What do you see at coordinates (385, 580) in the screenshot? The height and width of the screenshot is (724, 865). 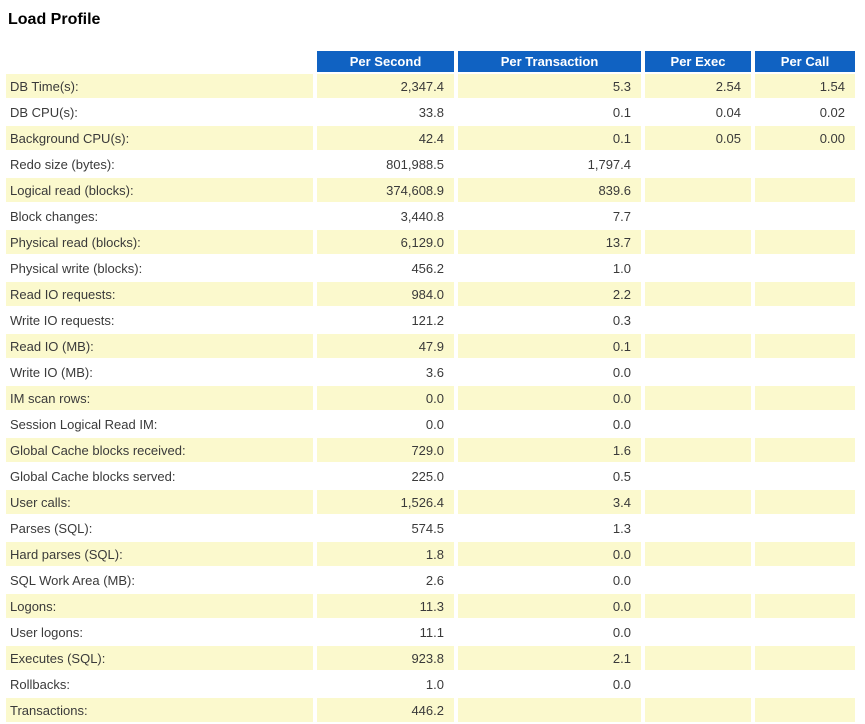 I see `metric-value-per-second: 2.6` at bounding box center [385, 580].